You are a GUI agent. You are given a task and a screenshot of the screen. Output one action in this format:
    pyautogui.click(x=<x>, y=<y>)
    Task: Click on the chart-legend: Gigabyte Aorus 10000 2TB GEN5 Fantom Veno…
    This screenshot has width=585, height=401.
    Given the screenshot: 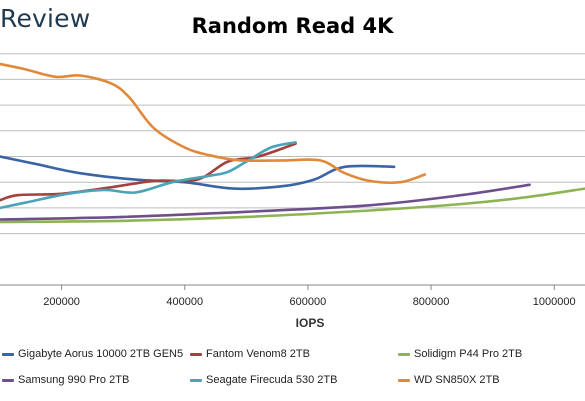 What is the action you would take?
    pyautogui.click(x=292, y=372)
    